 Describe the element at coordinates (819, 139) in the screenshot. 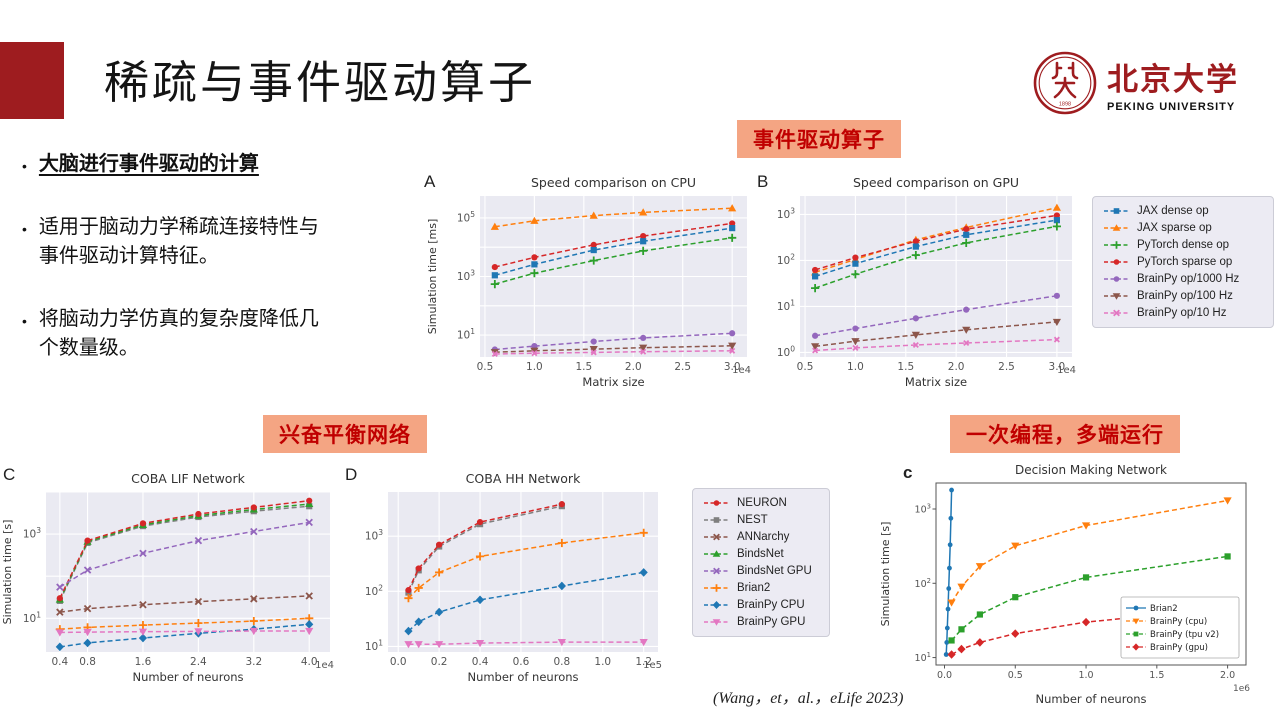

I see `label-event-driven-operators: 事件驱动算子` at that location.